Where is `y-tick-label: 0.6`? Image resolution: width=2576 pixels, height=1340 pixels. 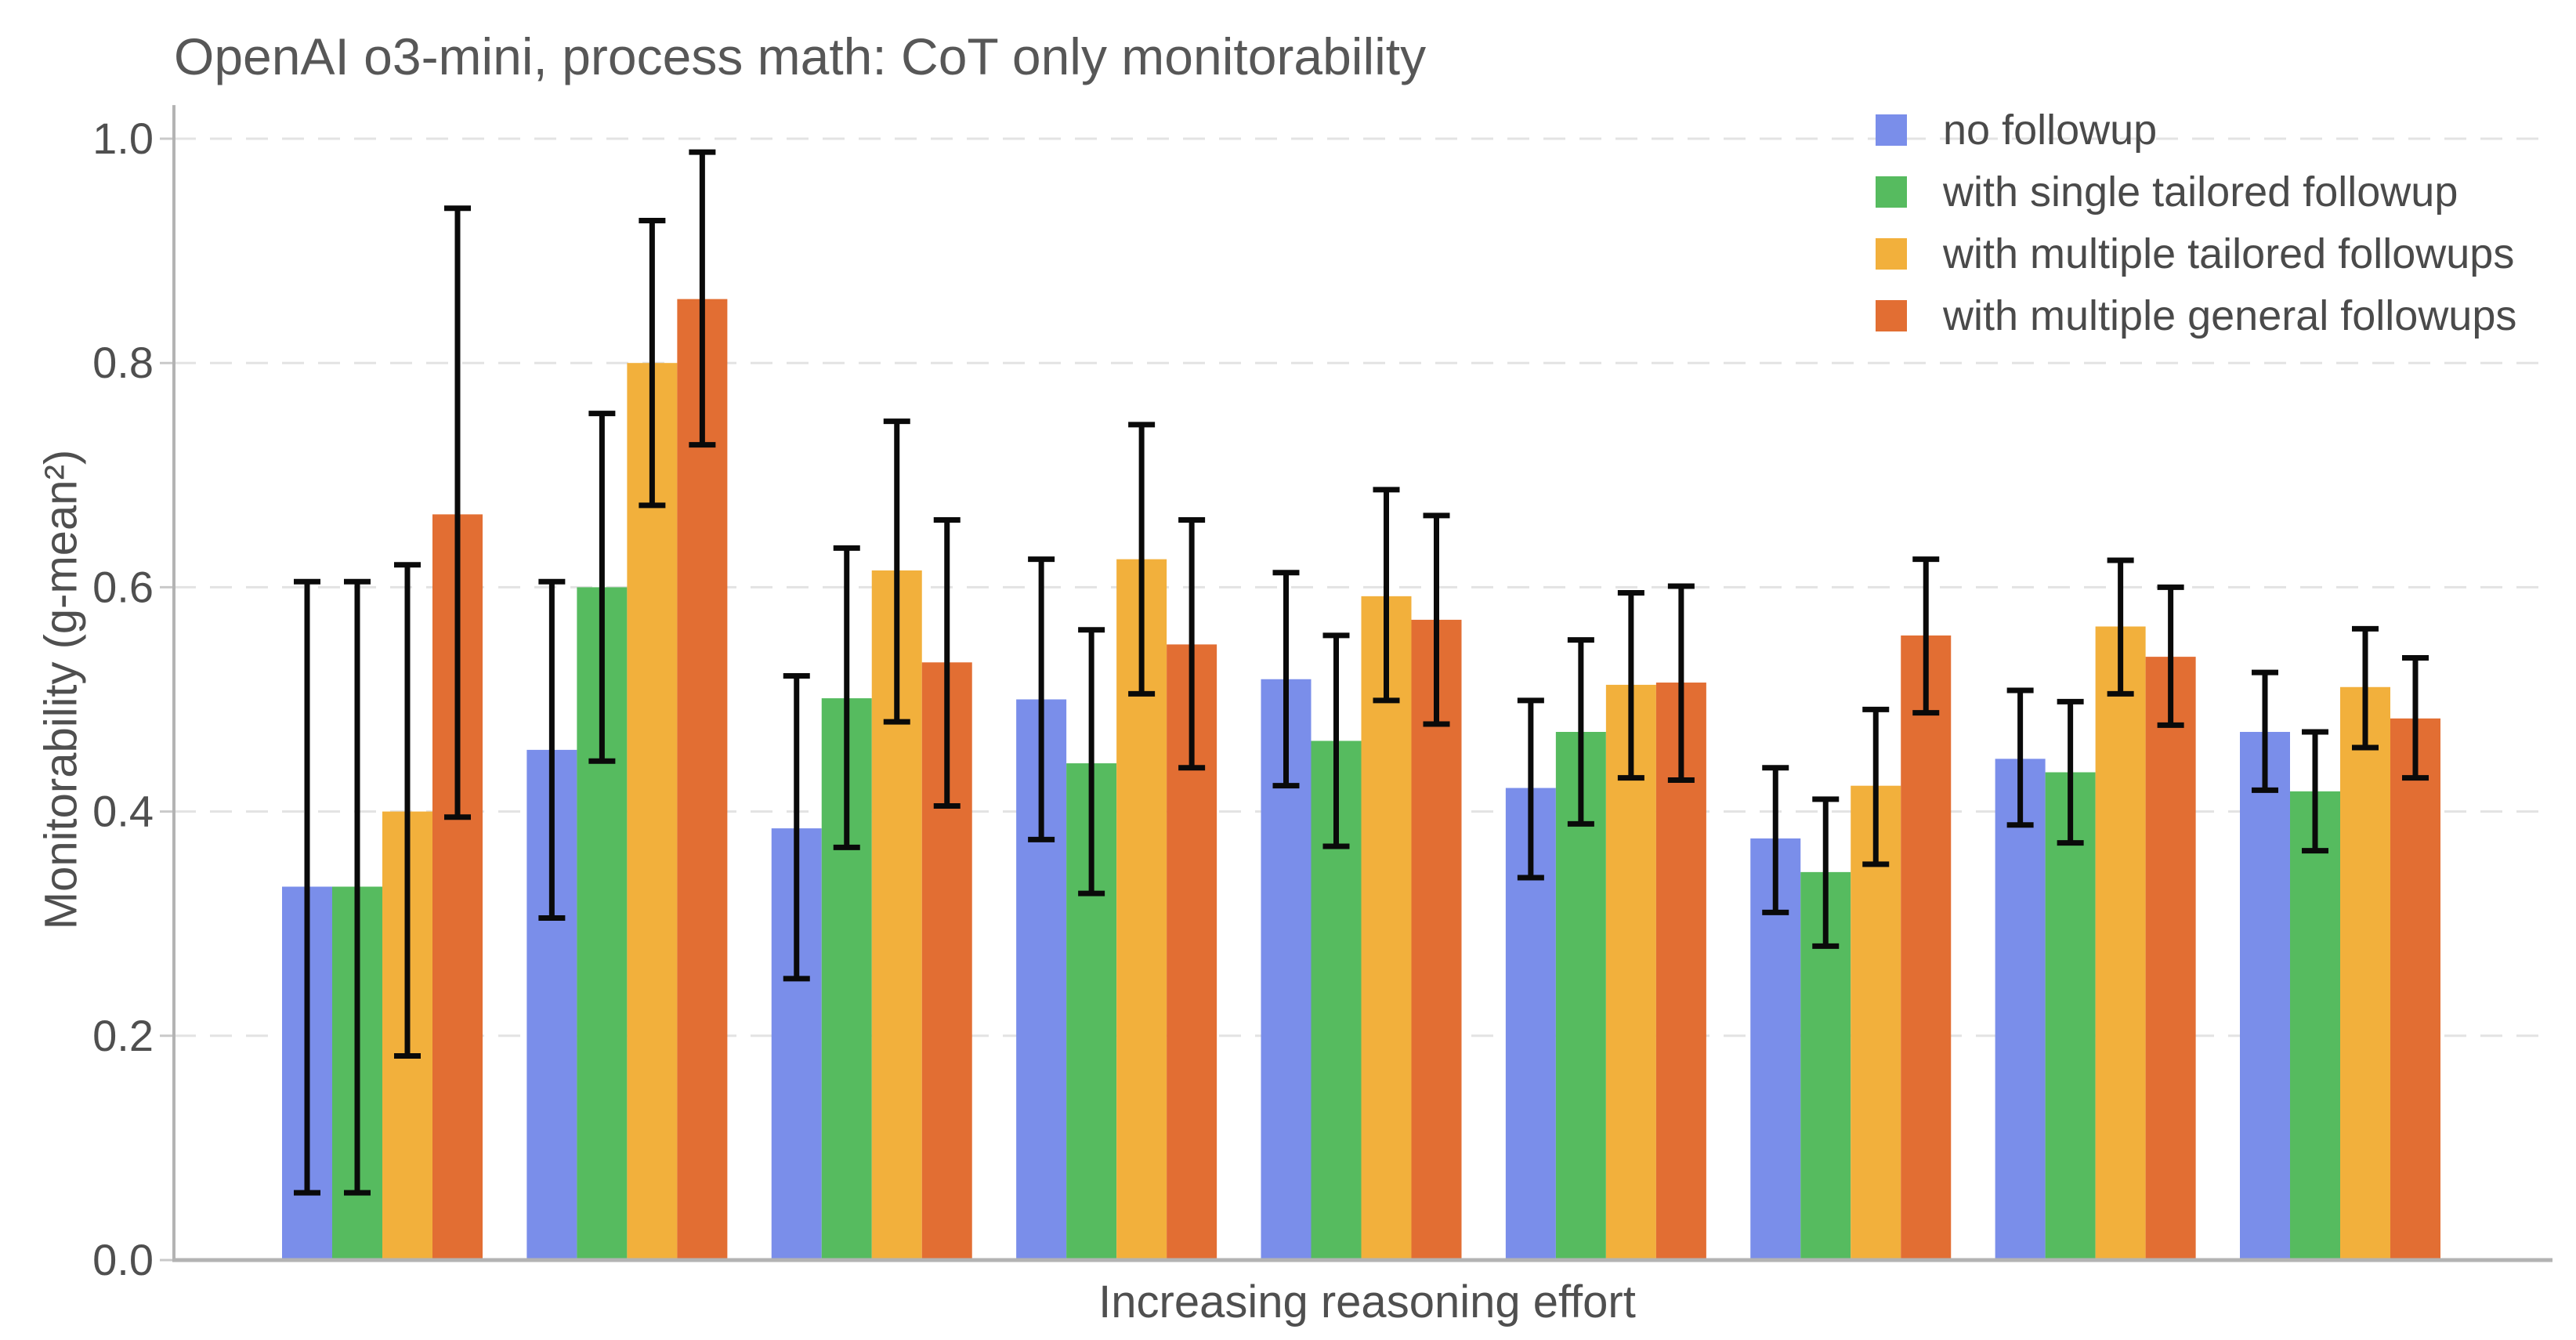
y-tick-label: 0.6 is located at coordinates (123, 586).